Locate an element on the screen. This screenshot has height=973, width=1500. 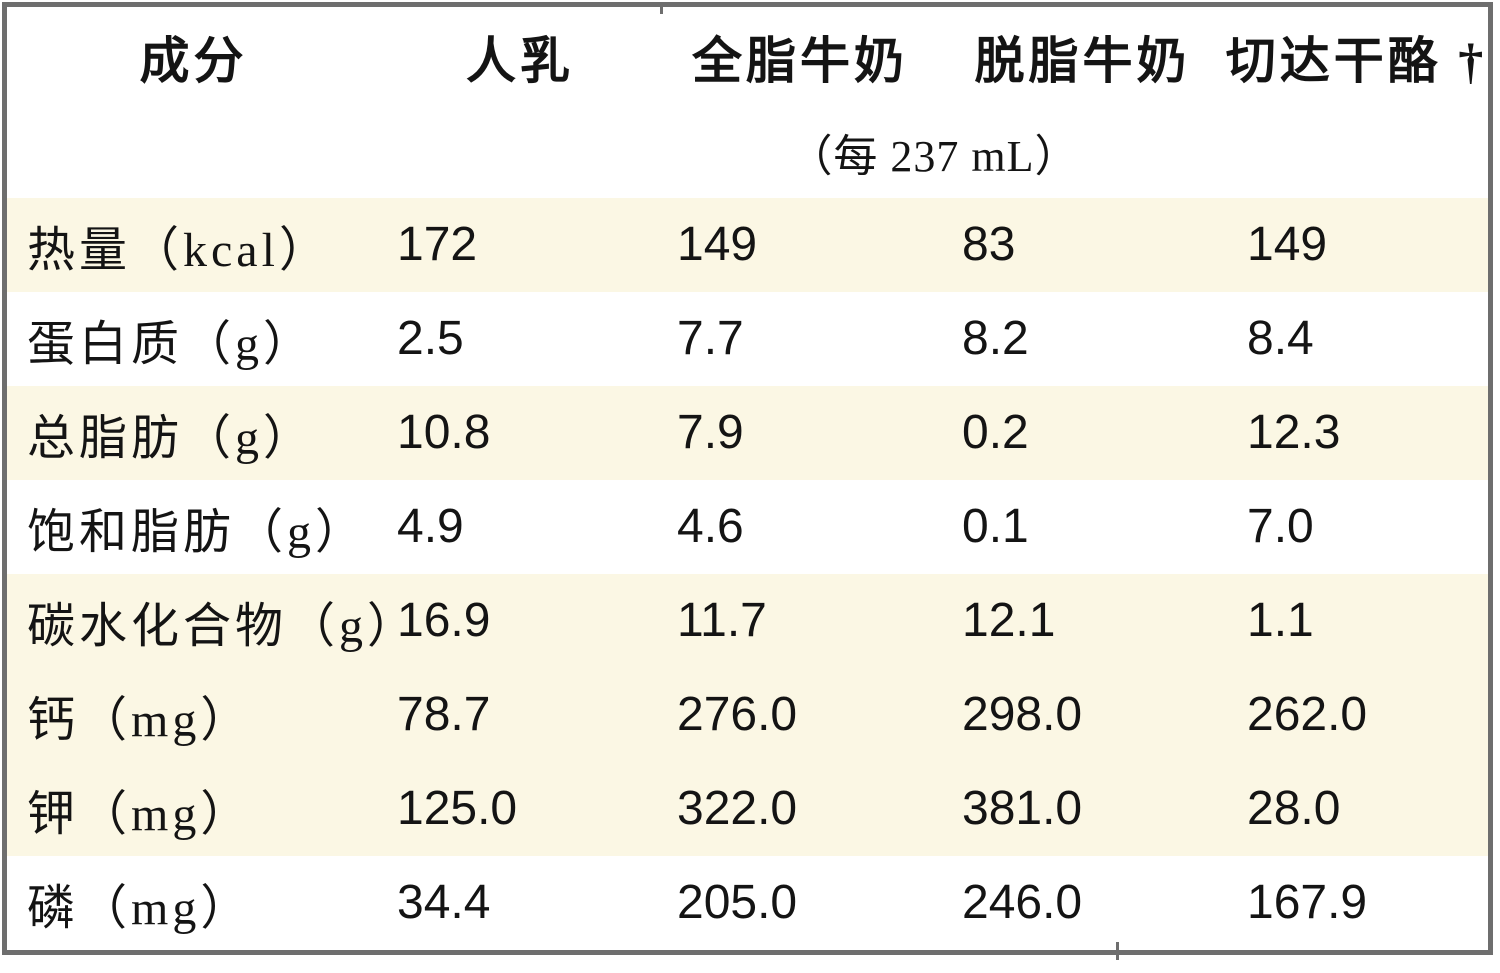
cell-value: 125.0 is located at coordinates (457, 809).